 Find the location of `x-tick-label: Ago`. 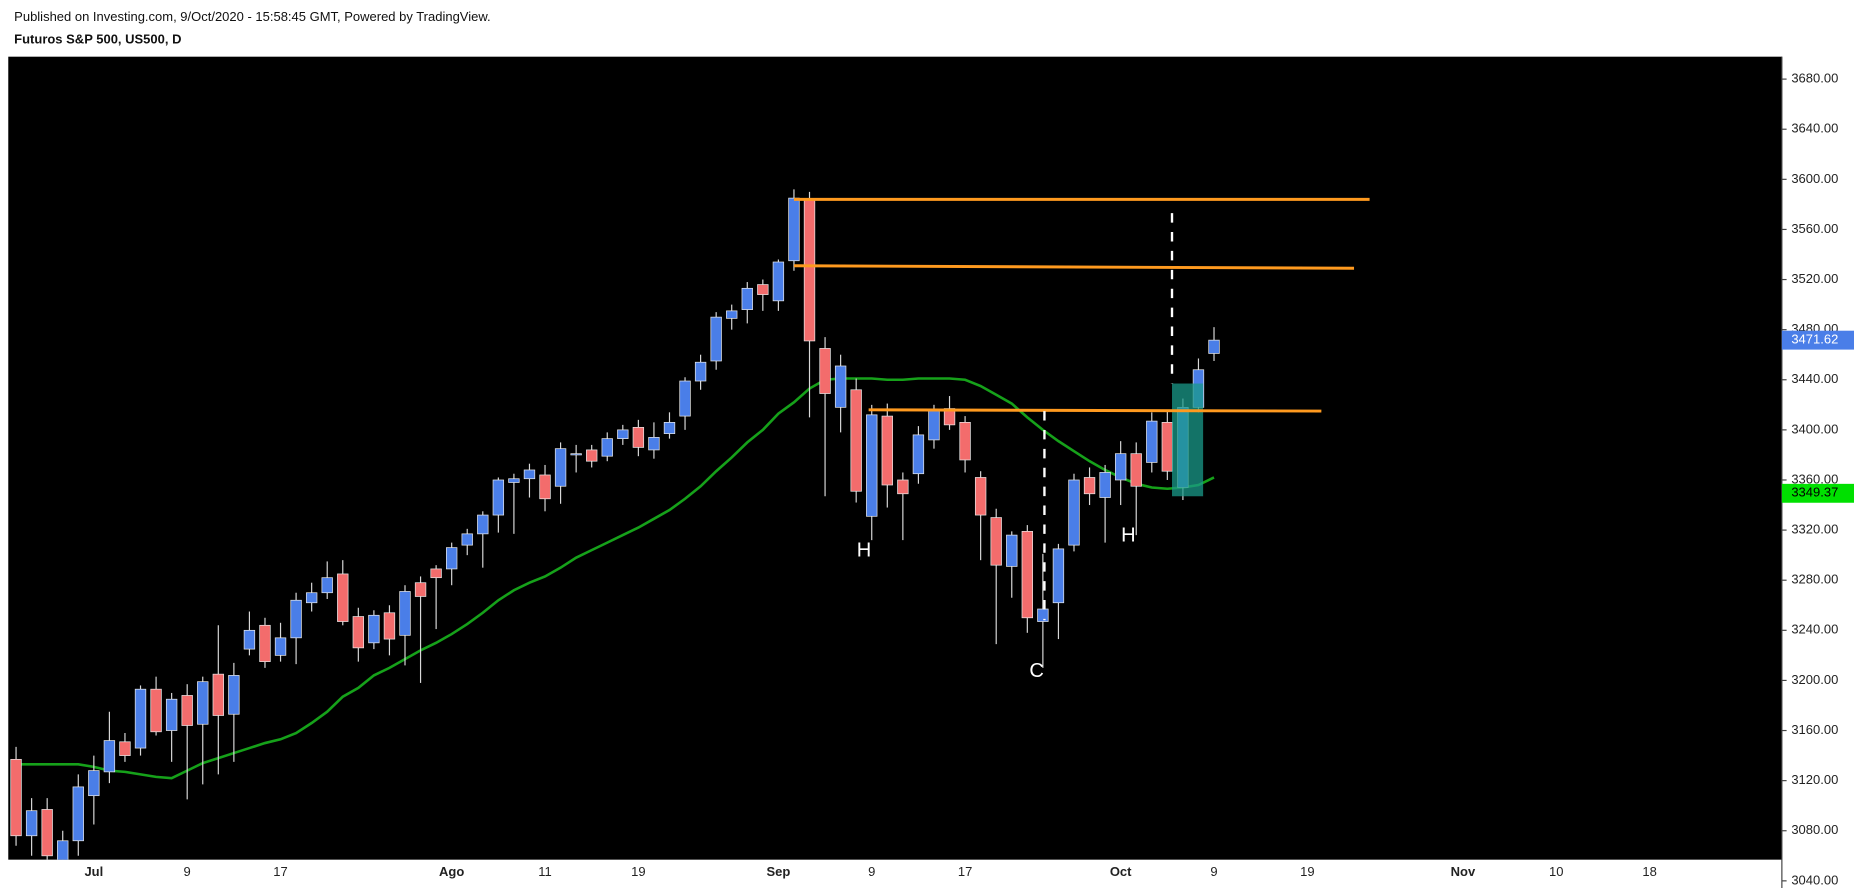

x-tick-label: Ago is located at coordinates (451, 871).